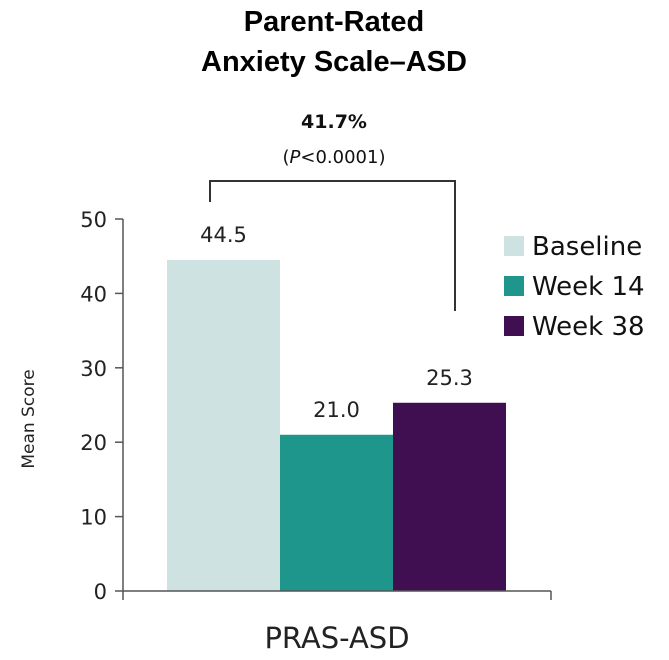 The image size is (669, 660). I want to click on y-axis-ticks: 0 10 20 30 40 50, so click(101, 406).